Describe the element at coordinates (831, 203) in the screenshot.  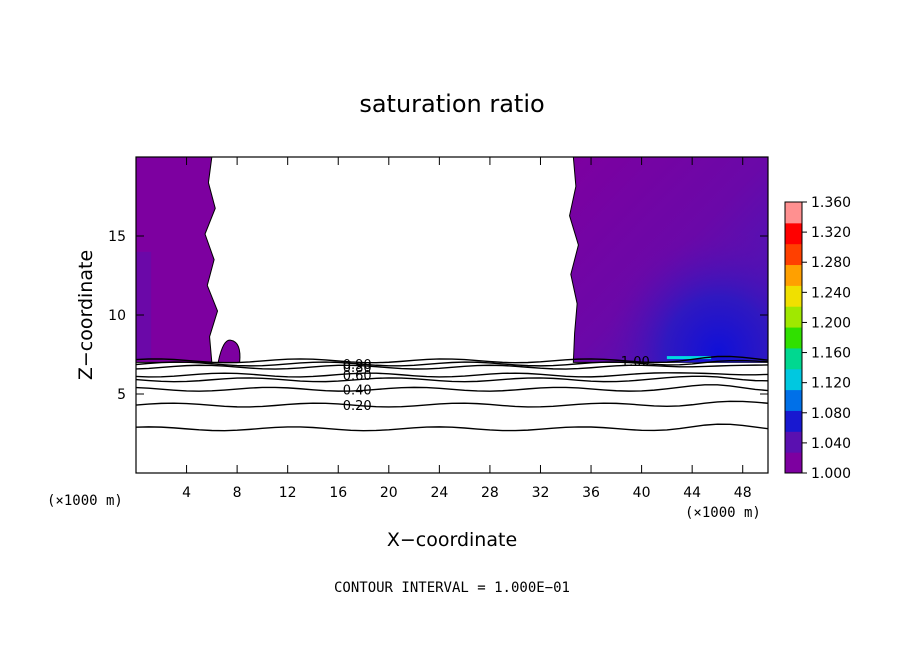
I see `colorbar-label: 1.360` at that location.